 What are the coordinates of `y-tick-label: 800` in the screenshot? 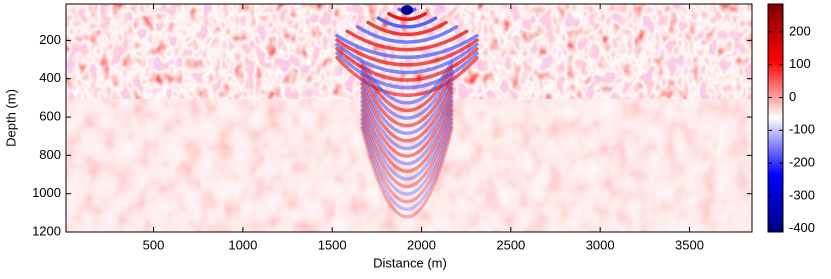 It's located at (50, 154).